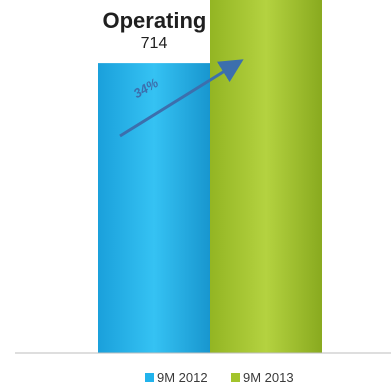 The image size is (391, 392). I want to click on legend-label-9m-2012: 9M 2012, so click(182, 377).